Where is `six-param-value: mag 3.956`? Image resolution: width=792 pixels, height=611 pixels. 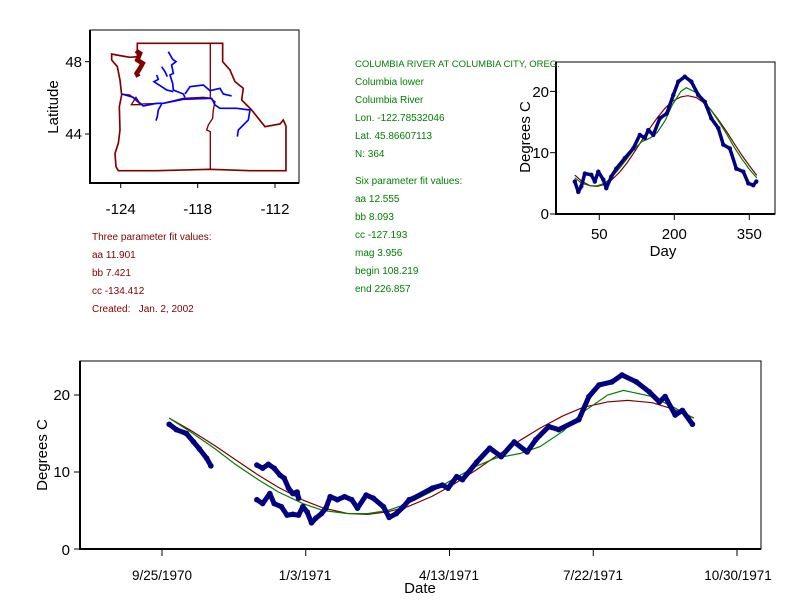
six-param-value: mag 3.956 is located at coordinates (379, 253).